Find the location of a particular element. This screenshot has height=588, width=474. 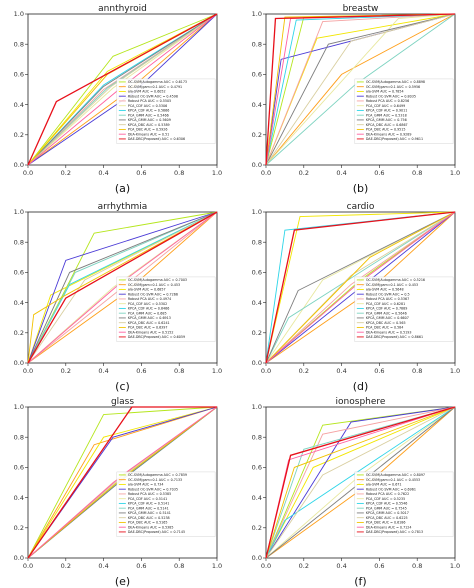

legend-label: Robust OC-SVM AUC = 0.7035 is located at coordinates (153, 489).